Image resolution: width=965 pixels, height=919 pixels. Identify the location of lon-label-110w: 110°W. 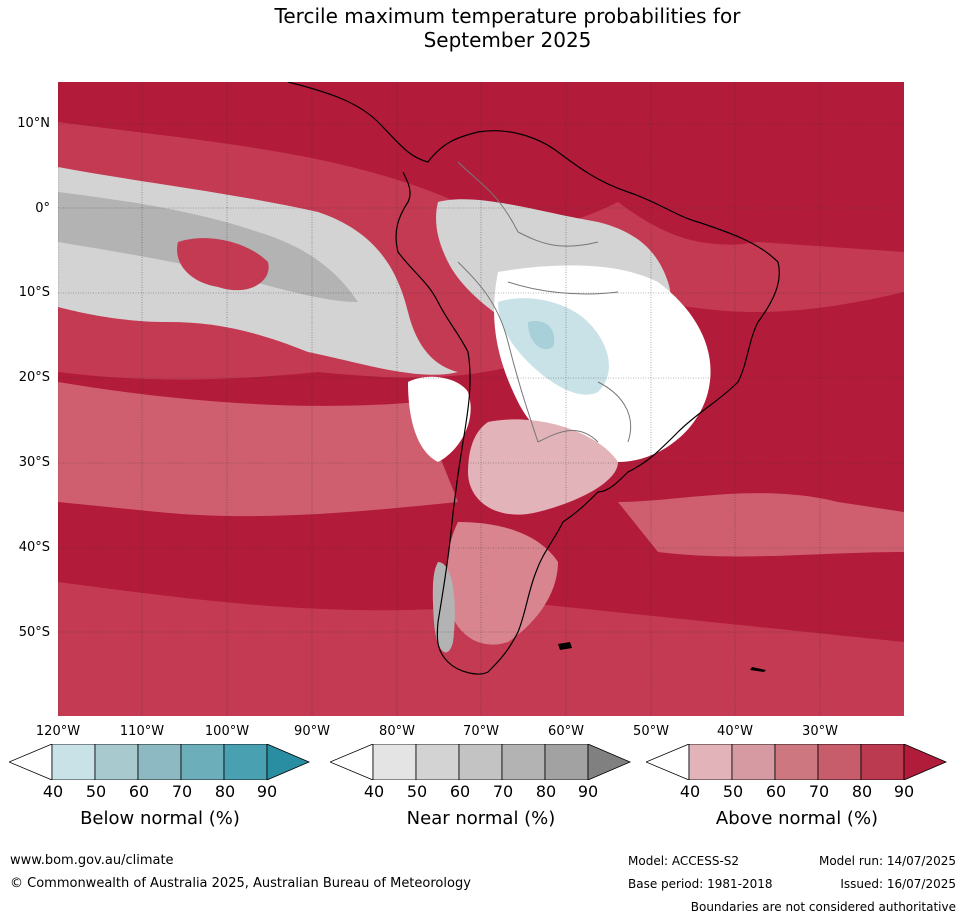
(142, 731).